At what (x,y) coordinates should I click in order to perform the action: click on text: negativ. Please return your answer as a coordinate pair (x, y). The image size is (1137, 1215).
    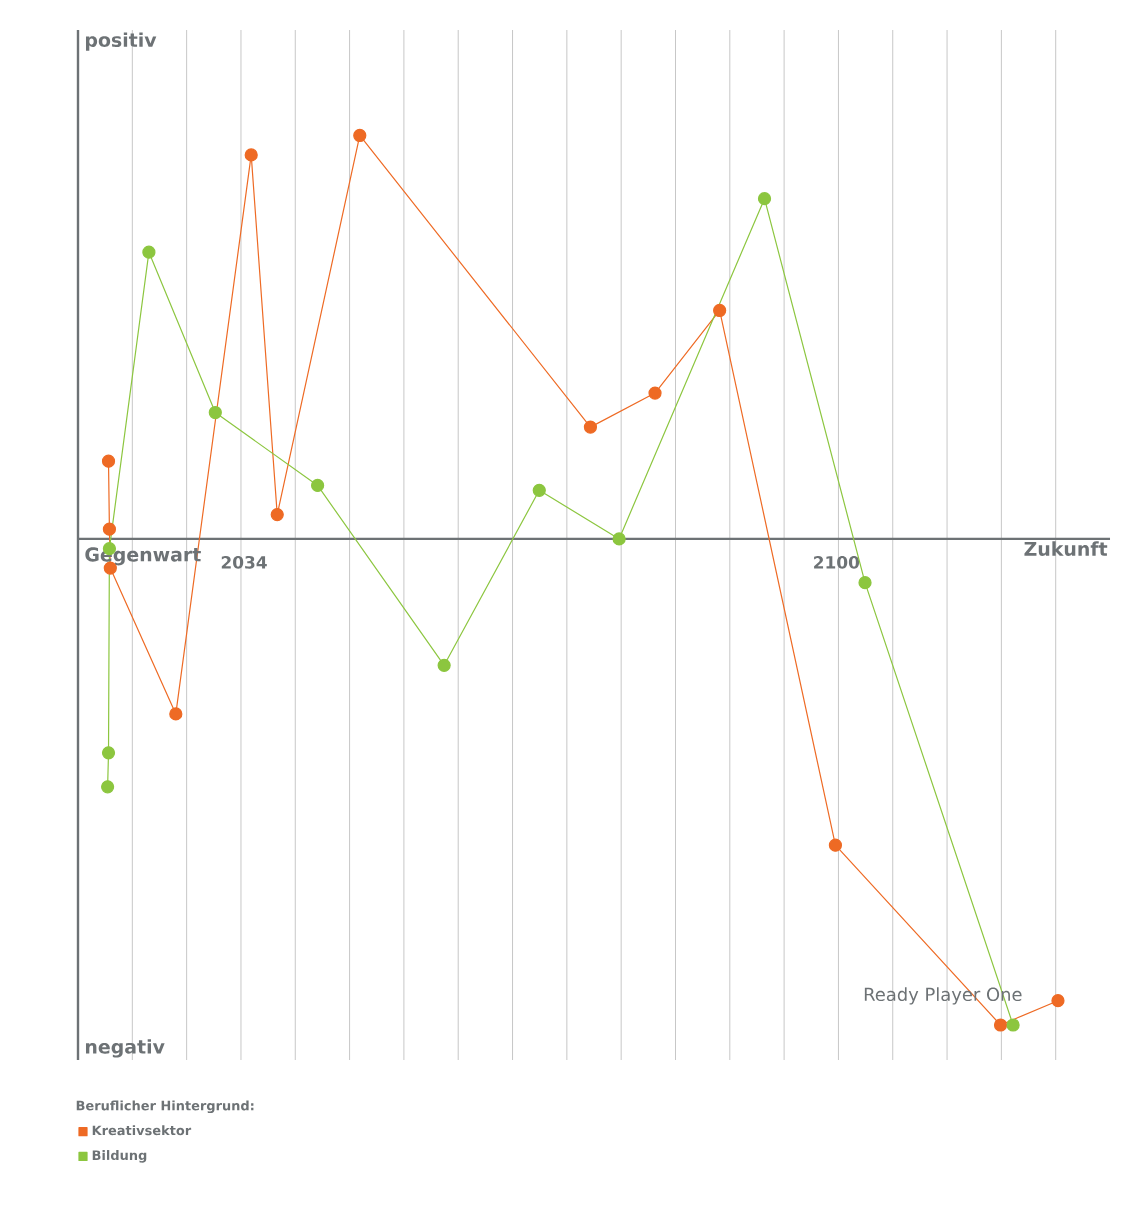
    Looking at the image, I should click on (125, 1048).